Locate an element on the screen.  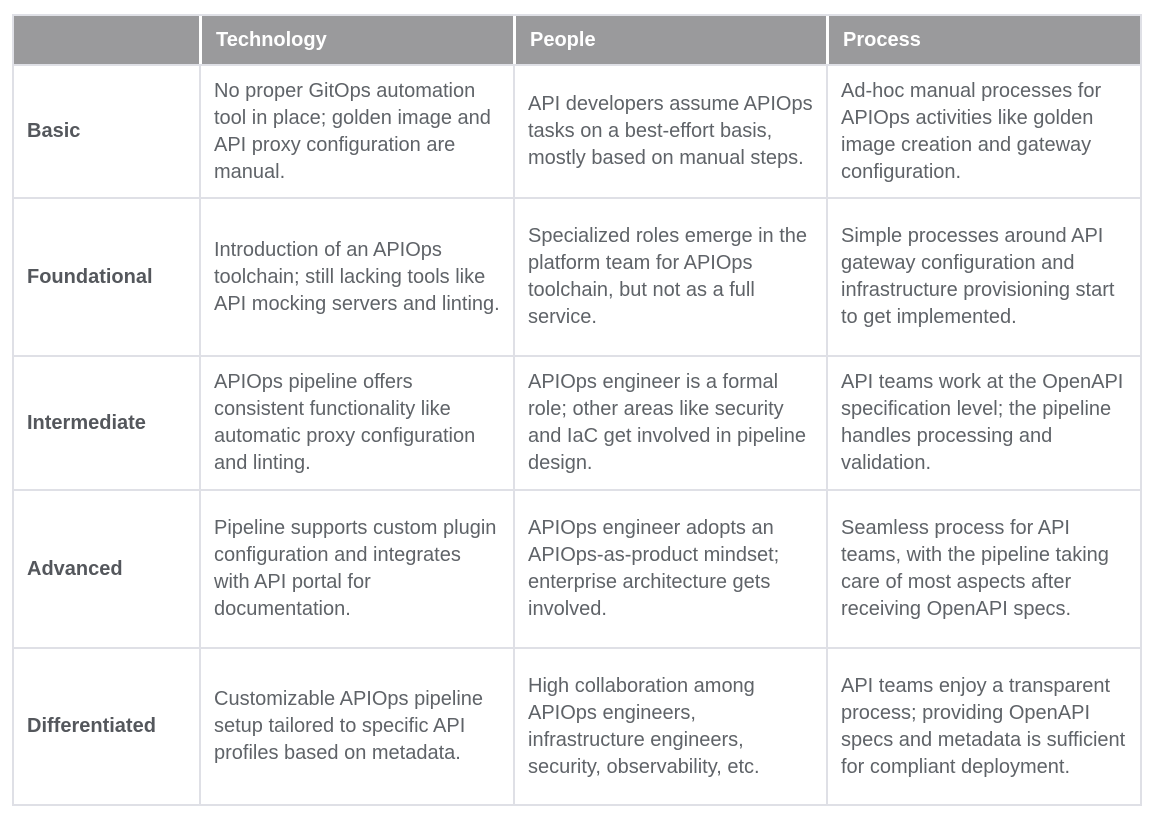
column-header-people: People is located at coordinates (669, 40).